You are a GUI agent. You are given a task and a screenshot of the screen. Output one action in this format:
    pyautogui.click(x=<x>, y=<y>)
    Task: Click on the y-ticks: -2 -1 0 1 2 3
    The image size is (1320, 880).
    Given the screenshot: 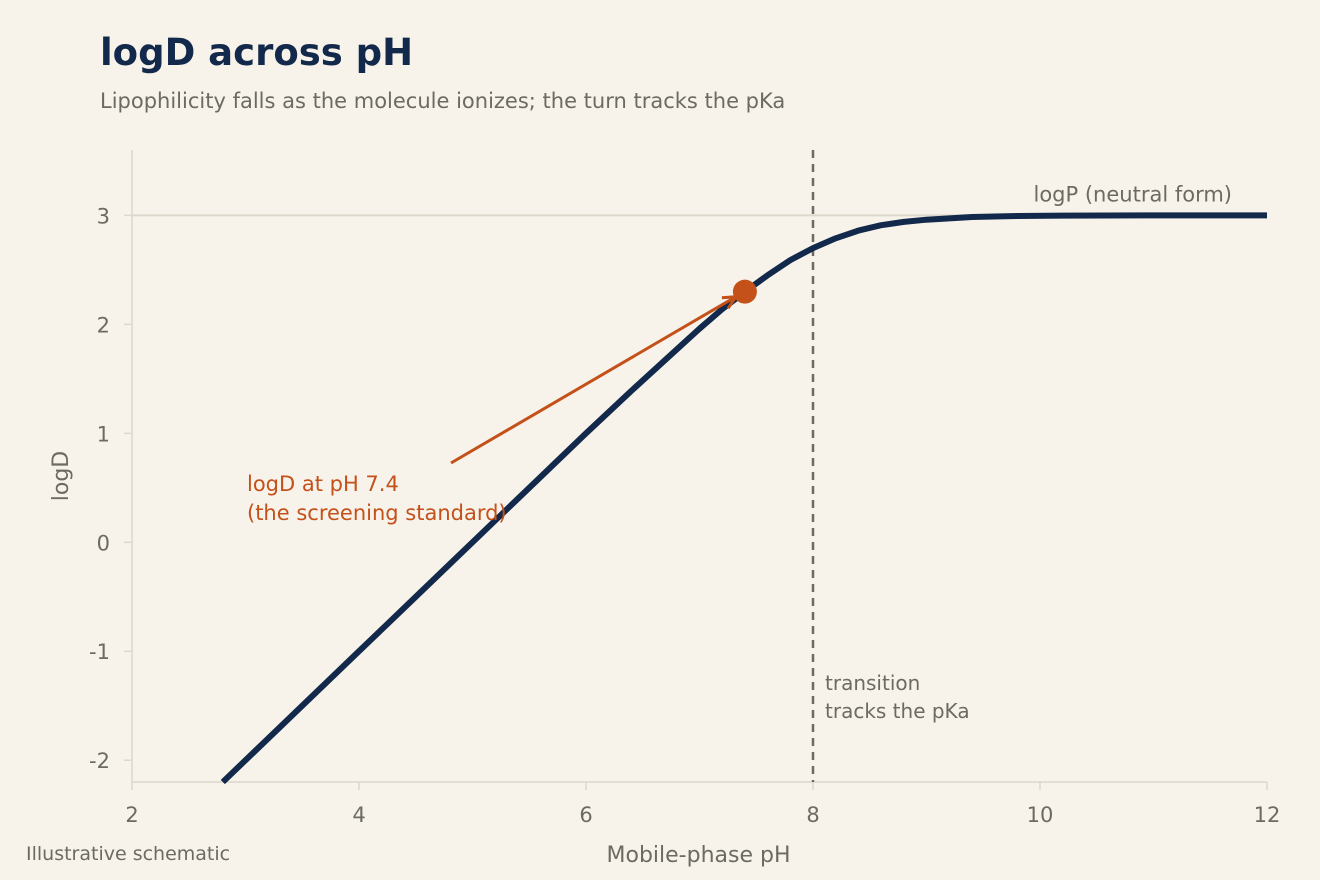 What is the action you would take?
    pyautogui.click(x=110, y=488)
    